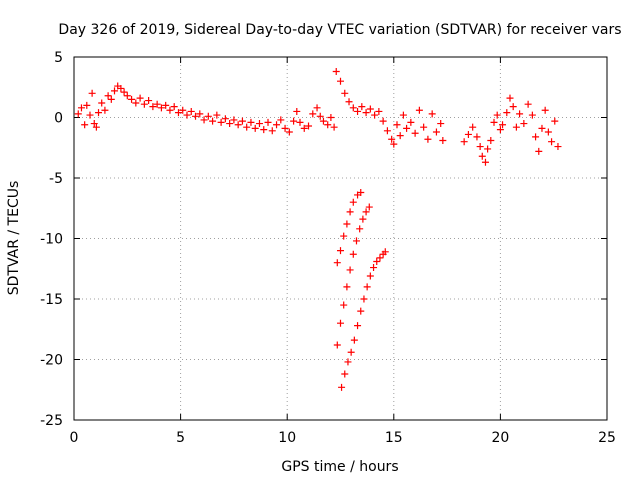 The width and height of the screenshot is (640, 480). What do you see at coordinates (14, 238) in the screenshot?
I see `y-axis-label: SDTVAR / TECUs` at bounding box center [14, 238].